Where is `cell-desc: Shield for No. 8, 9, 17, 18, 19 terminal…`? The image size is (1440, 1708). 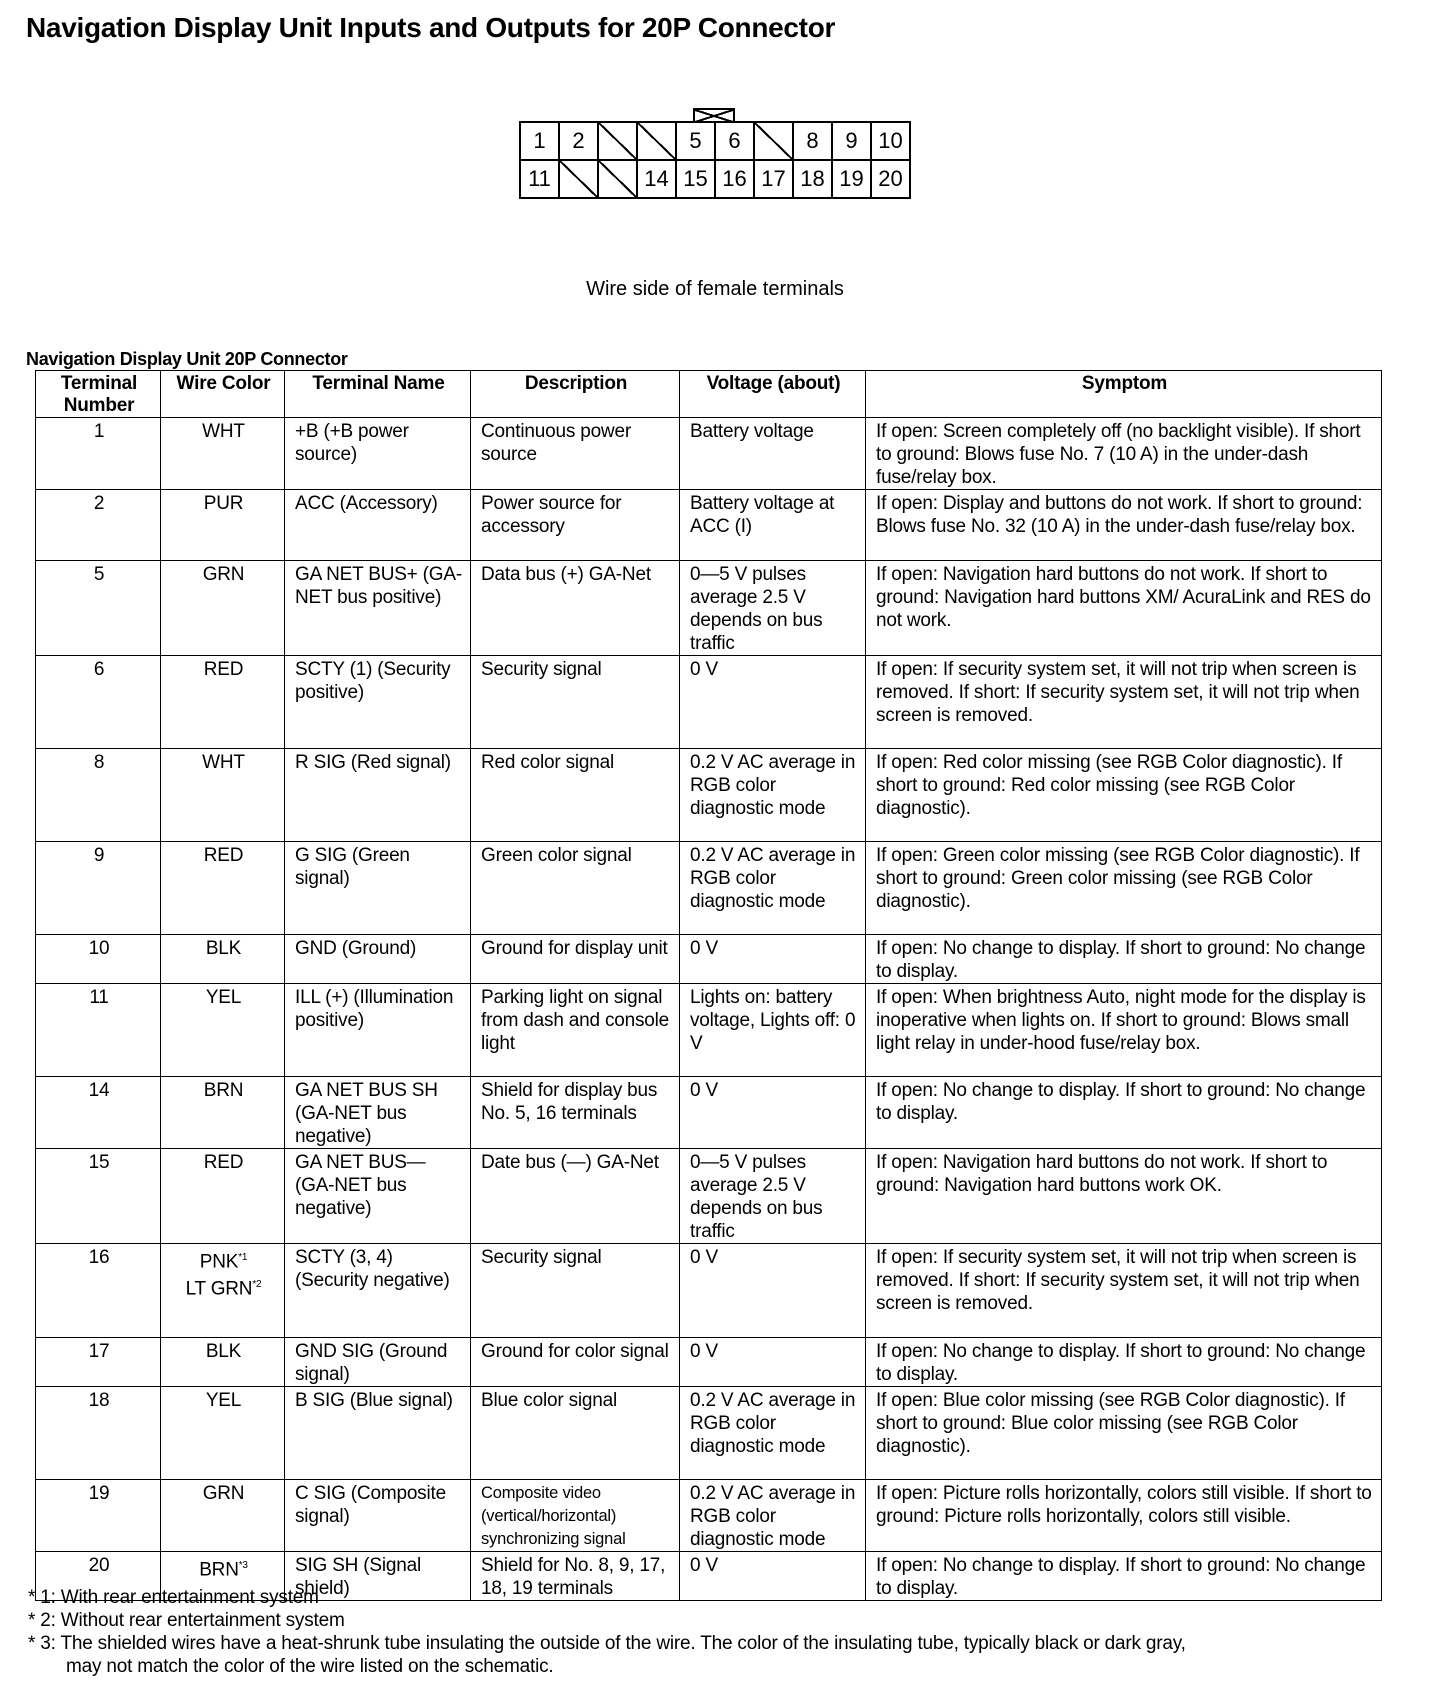 cell-desc: Shield for No. 8, 9, 17, 18, 19 terminal… is located at coordinates (575, 1576).